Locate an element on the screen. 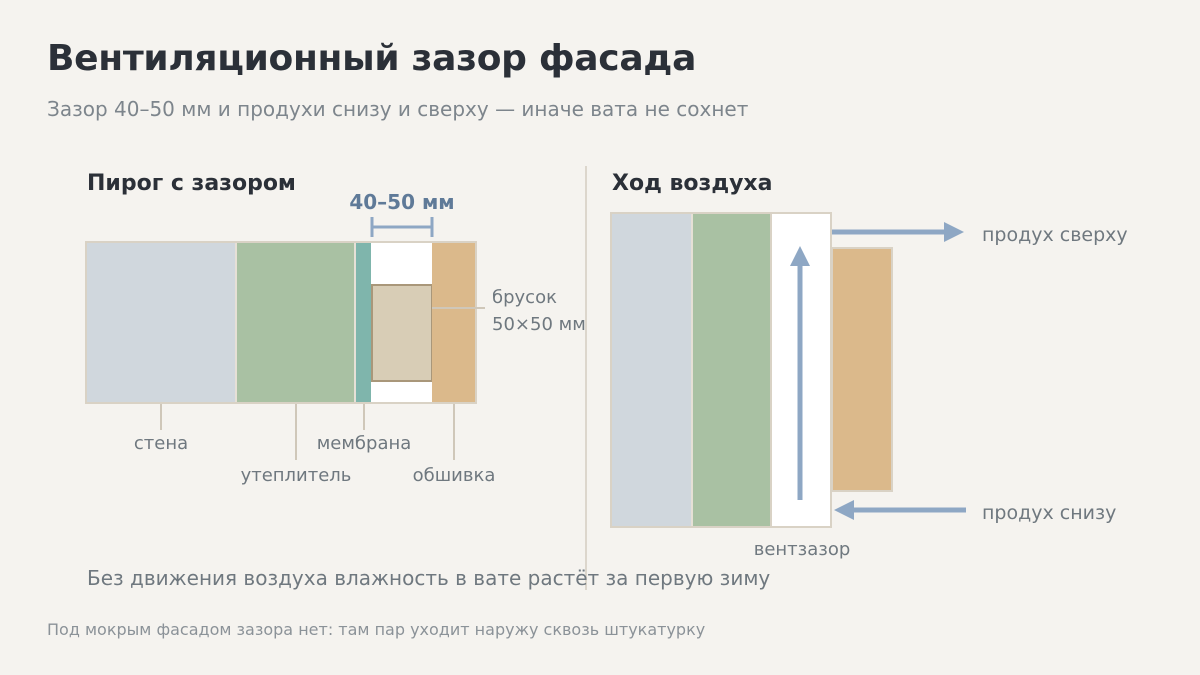  batten-label-line2: 50×50 мм is located at coordinates (539, 324).